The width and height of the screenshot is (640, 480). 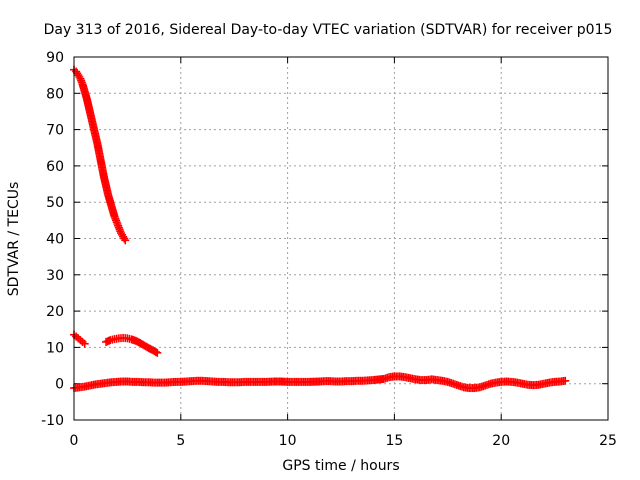 What do you see at coordinates (55, 203) in the screenshot?
I see `y-tick-label: 50` at bounding box center [55, 203].